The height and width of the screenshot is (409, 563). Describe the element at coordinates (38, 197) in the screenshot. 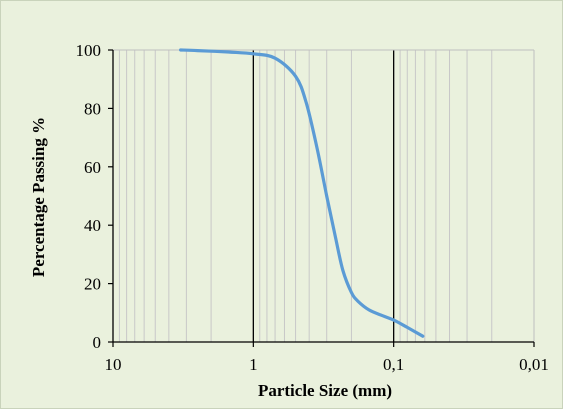

I see `y-axis-label: Percentage Passing %` at that location.